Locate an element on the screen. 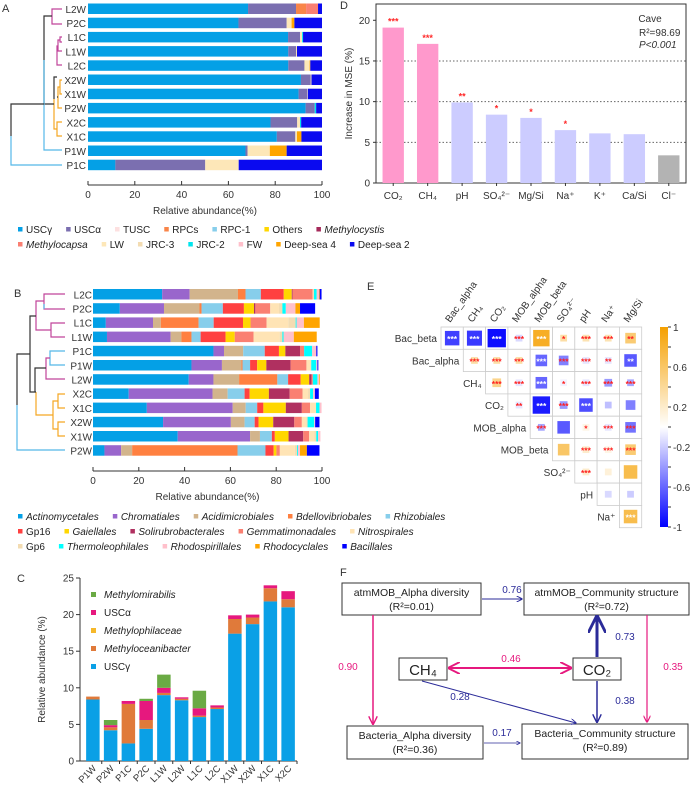 This screenshot has width=696, height=791. x-tick-label: 0 is located at coordinates (88, 195).